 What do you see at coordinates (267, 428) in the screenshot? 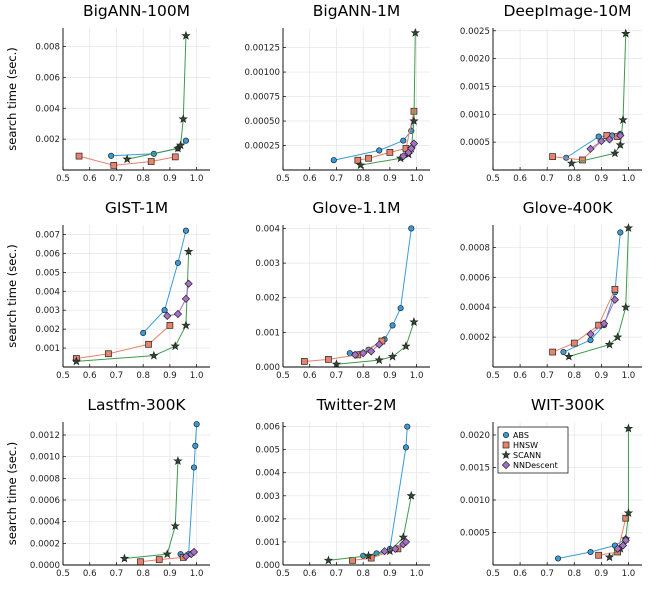
I see `y-tick-label: 0.006` at bounding box center [267, 428].